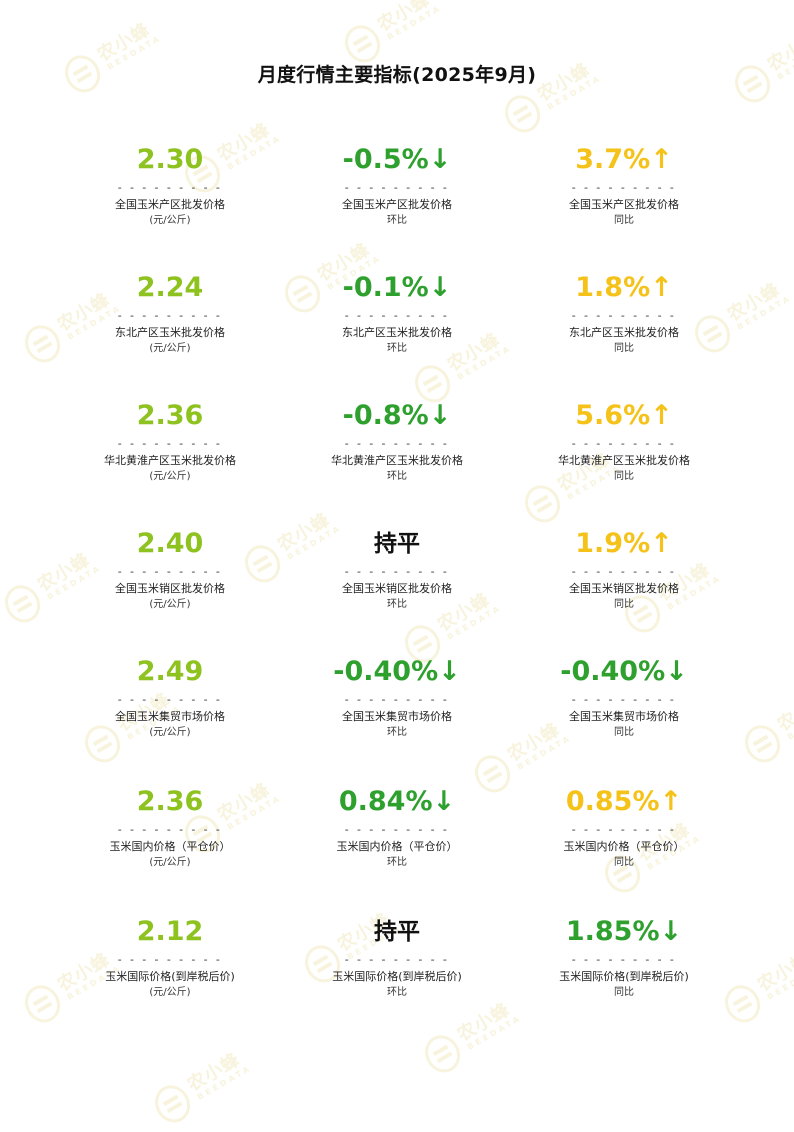  I want to click on indicator-value: 持平, so click(397, 544).